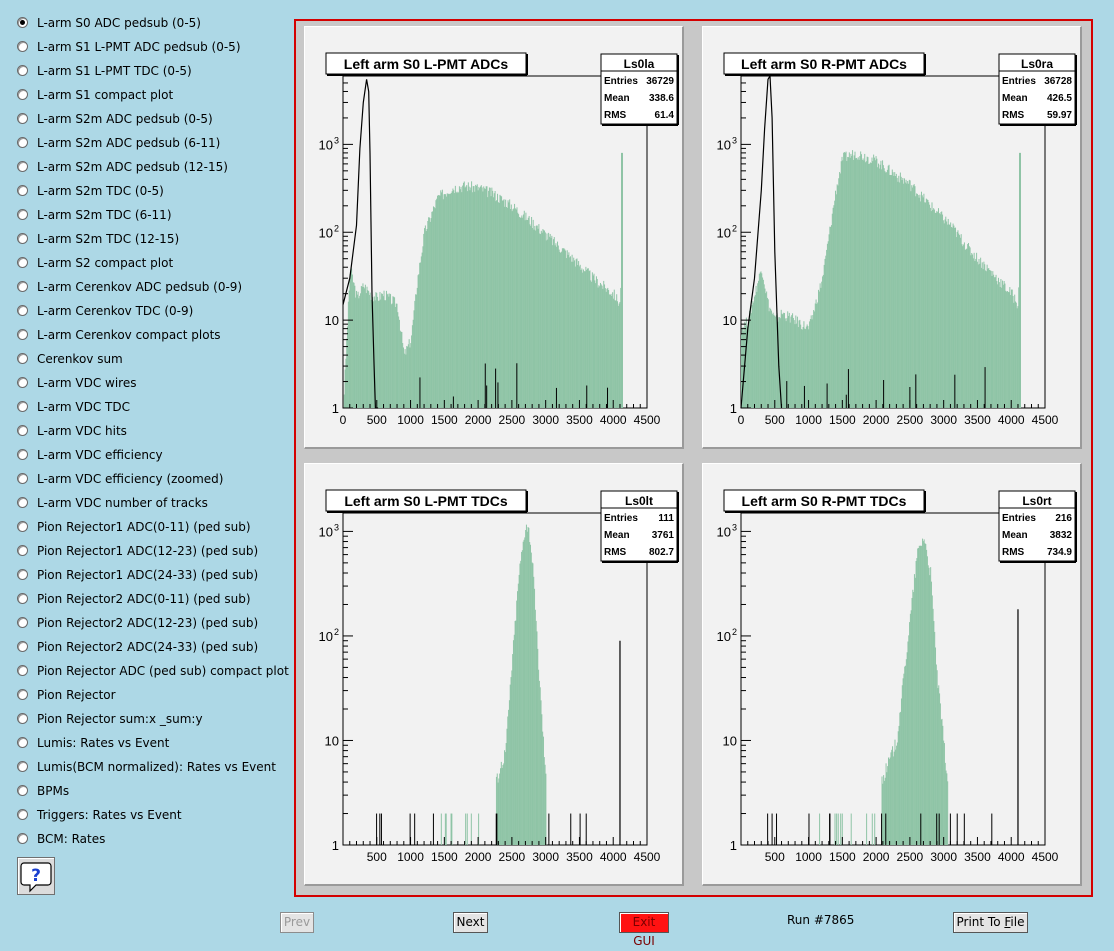 This screenshot has width=1114, height=951. Describe the element at coordinates (149, 287) in the screenshot. I see `radio-item: L-arm Cerenkov ADC pedsub (0-9)` at that location.